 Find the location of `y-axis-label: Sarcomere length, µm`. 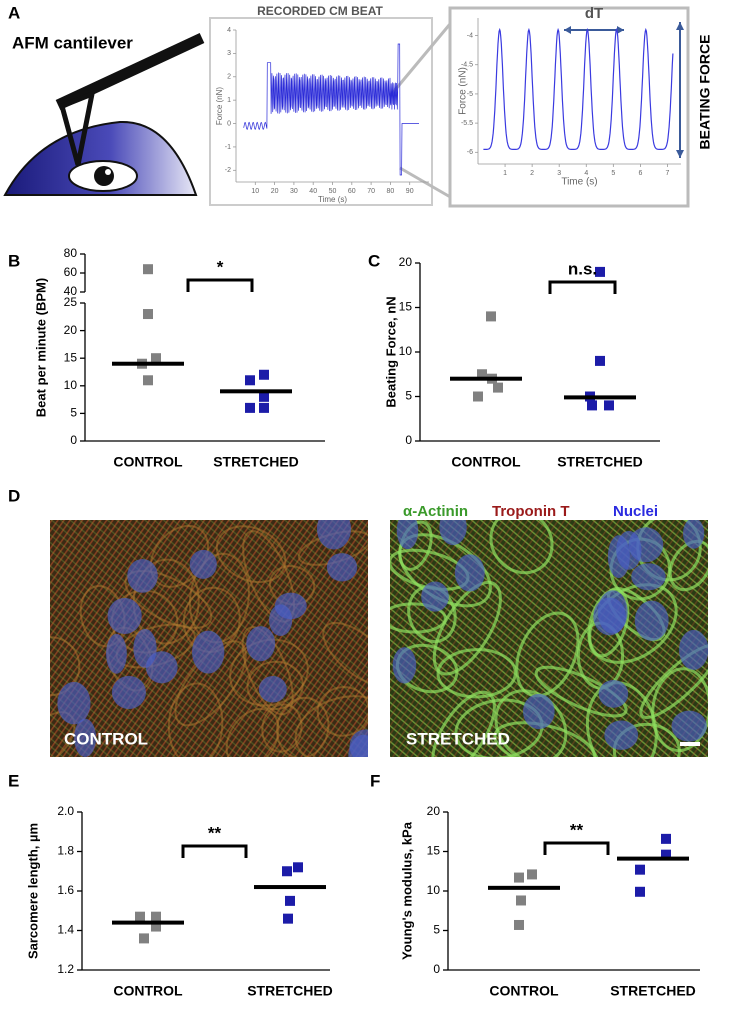

y-axis-label: Sarcomere length, µm is located at coordinates (32, 891).